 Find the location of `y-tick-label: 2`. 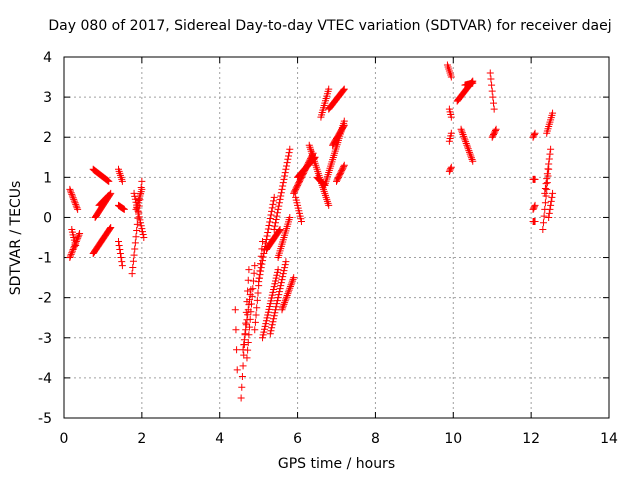

y-tick-label: 2 is located at coordinates (47, 138).